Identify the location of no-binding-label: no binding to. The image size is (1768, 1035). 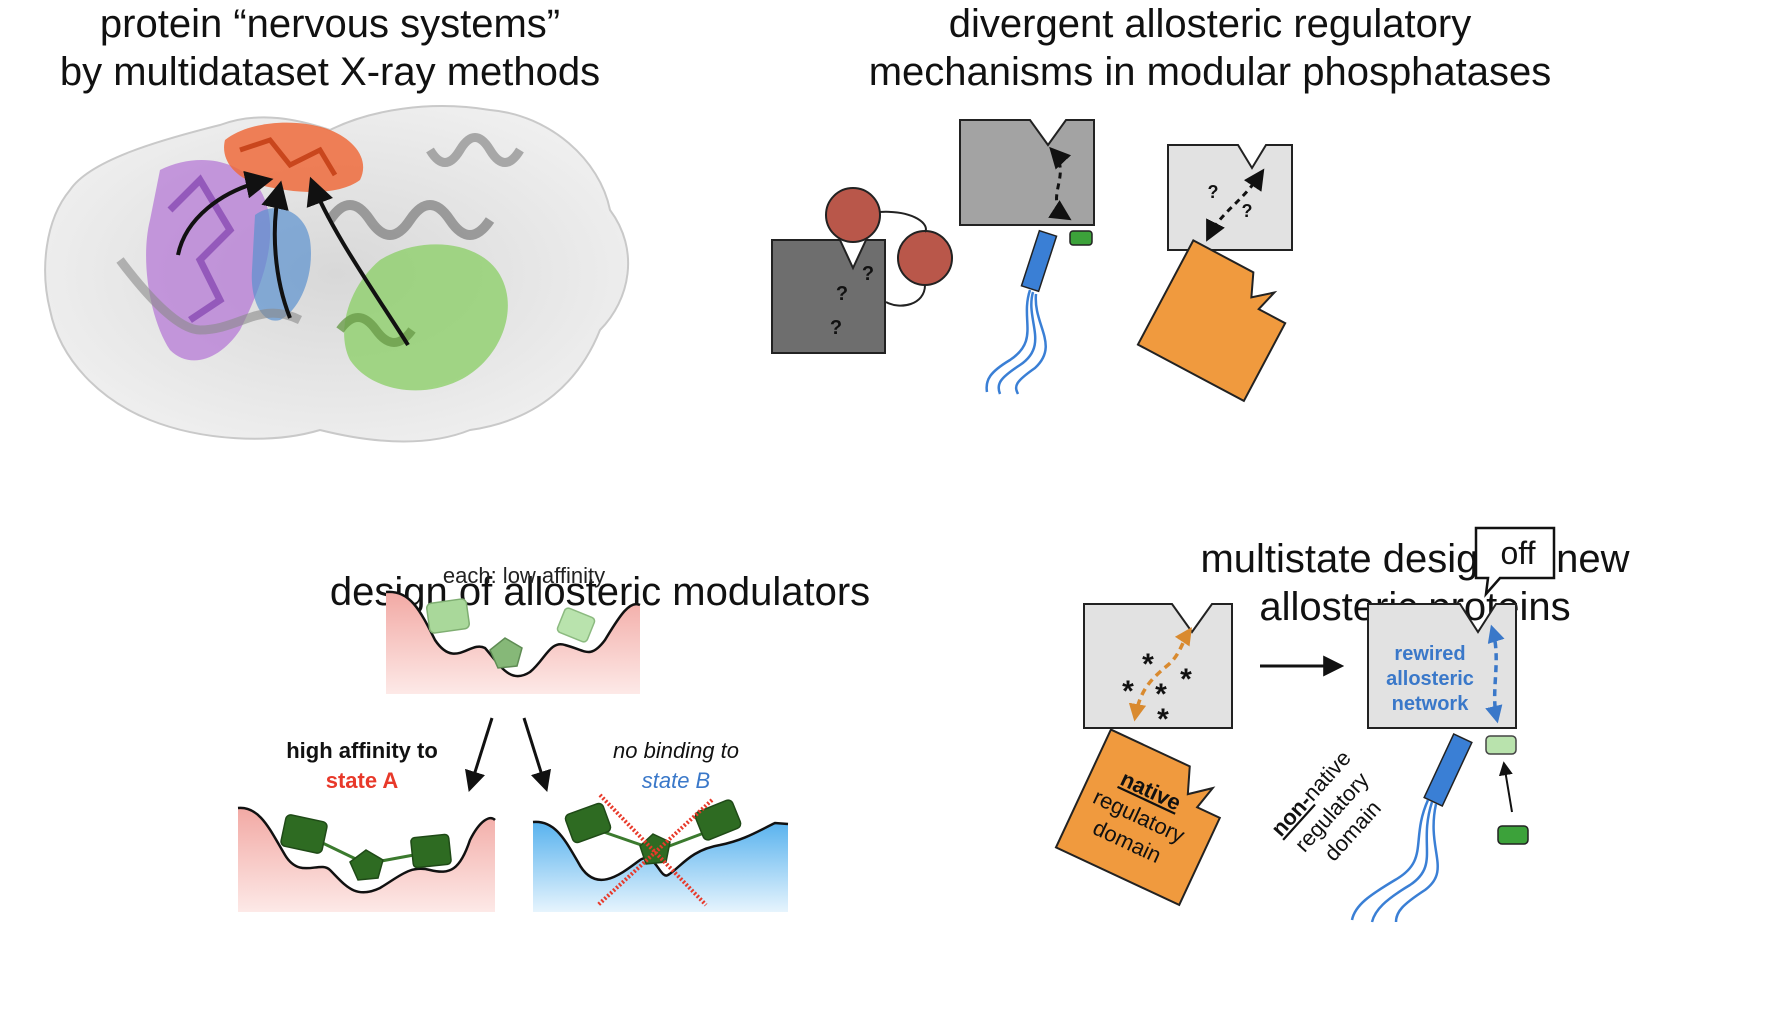
(676, 750).